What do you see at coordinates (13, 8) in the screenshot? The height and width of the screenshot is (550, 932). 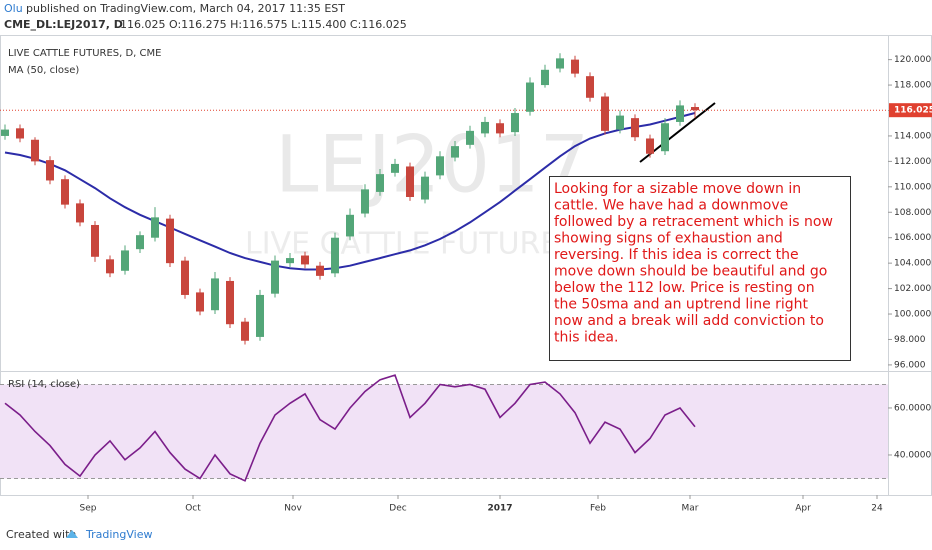 I see `author: Olu` at bounding box center [13, 8].